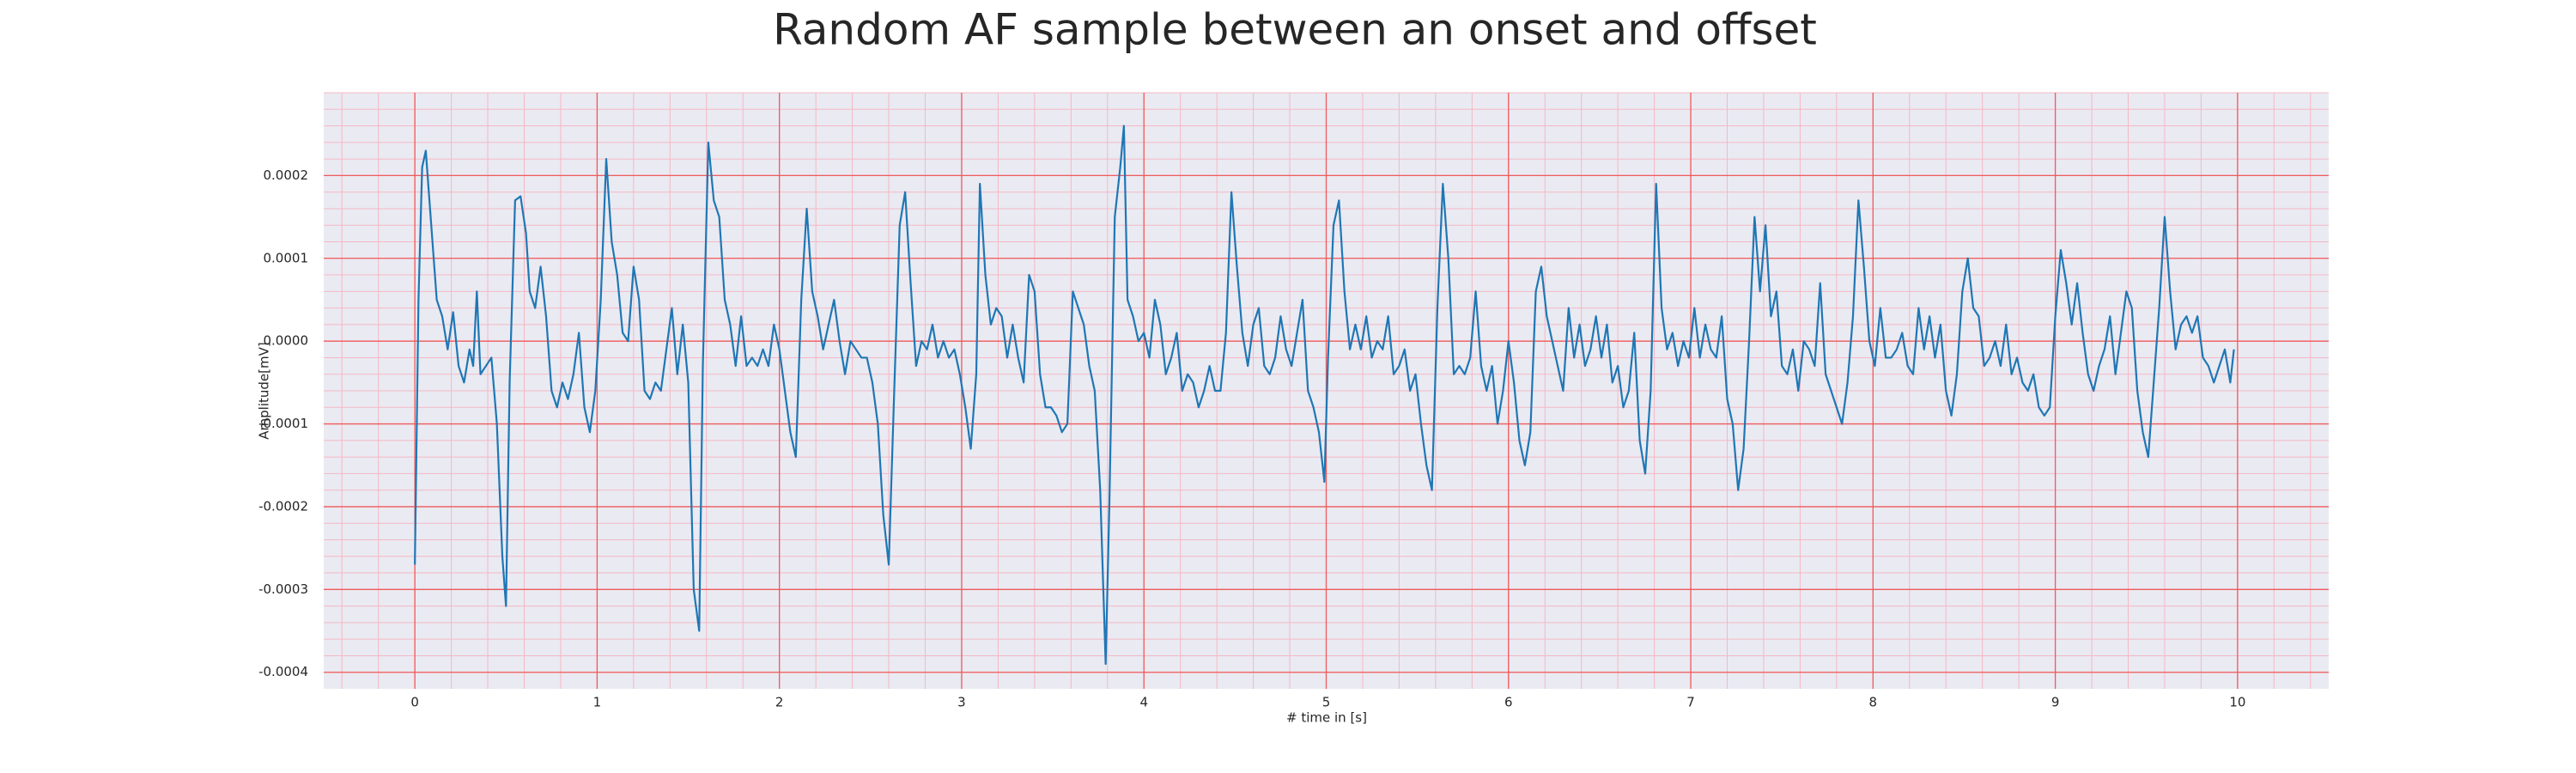 The image size is (2576, 773). Describe the element at coordinates (1508, 702) in the screenshot. I see `x-tick-label: 6` at that location.